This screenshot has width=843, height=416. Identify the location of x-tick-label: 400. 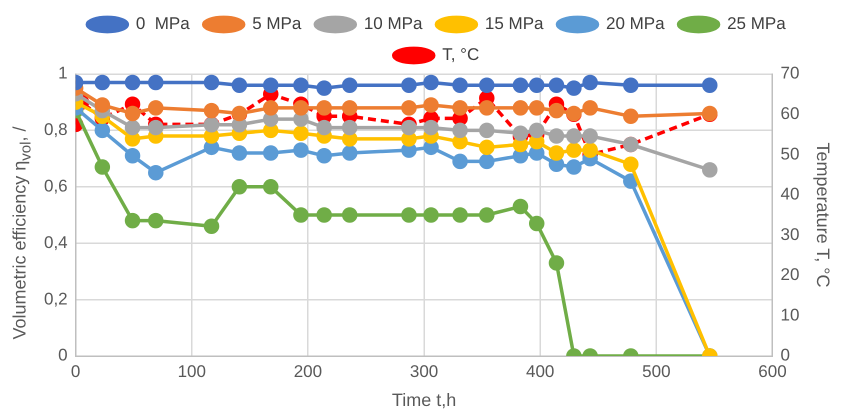
(540, 371).